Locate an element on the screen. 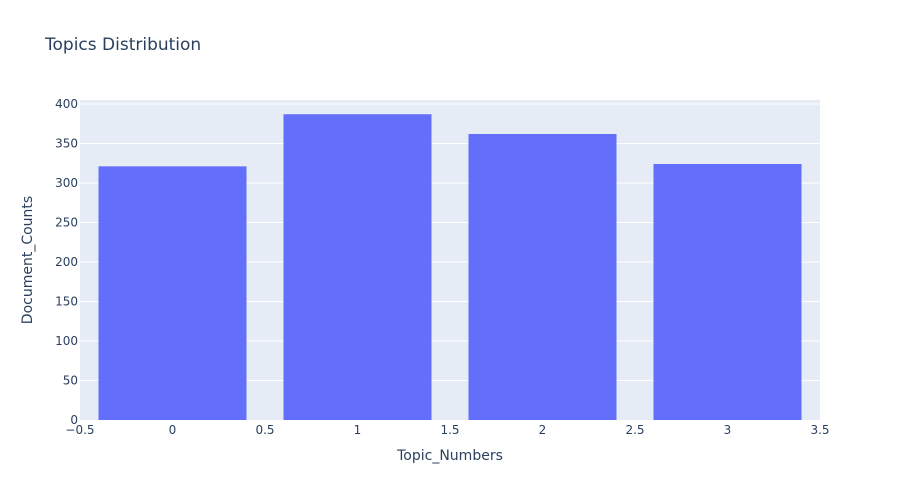 The height and width of the screenshot is (500, 900). x-tick-label: −0.5 is located at coordinates (79, 430).